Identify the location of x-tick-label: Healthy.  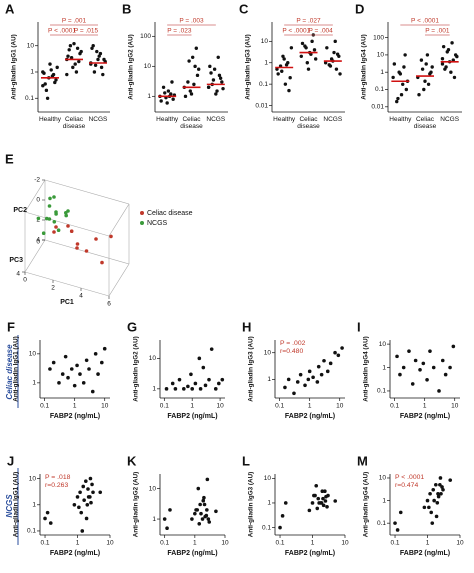
(167, 119).